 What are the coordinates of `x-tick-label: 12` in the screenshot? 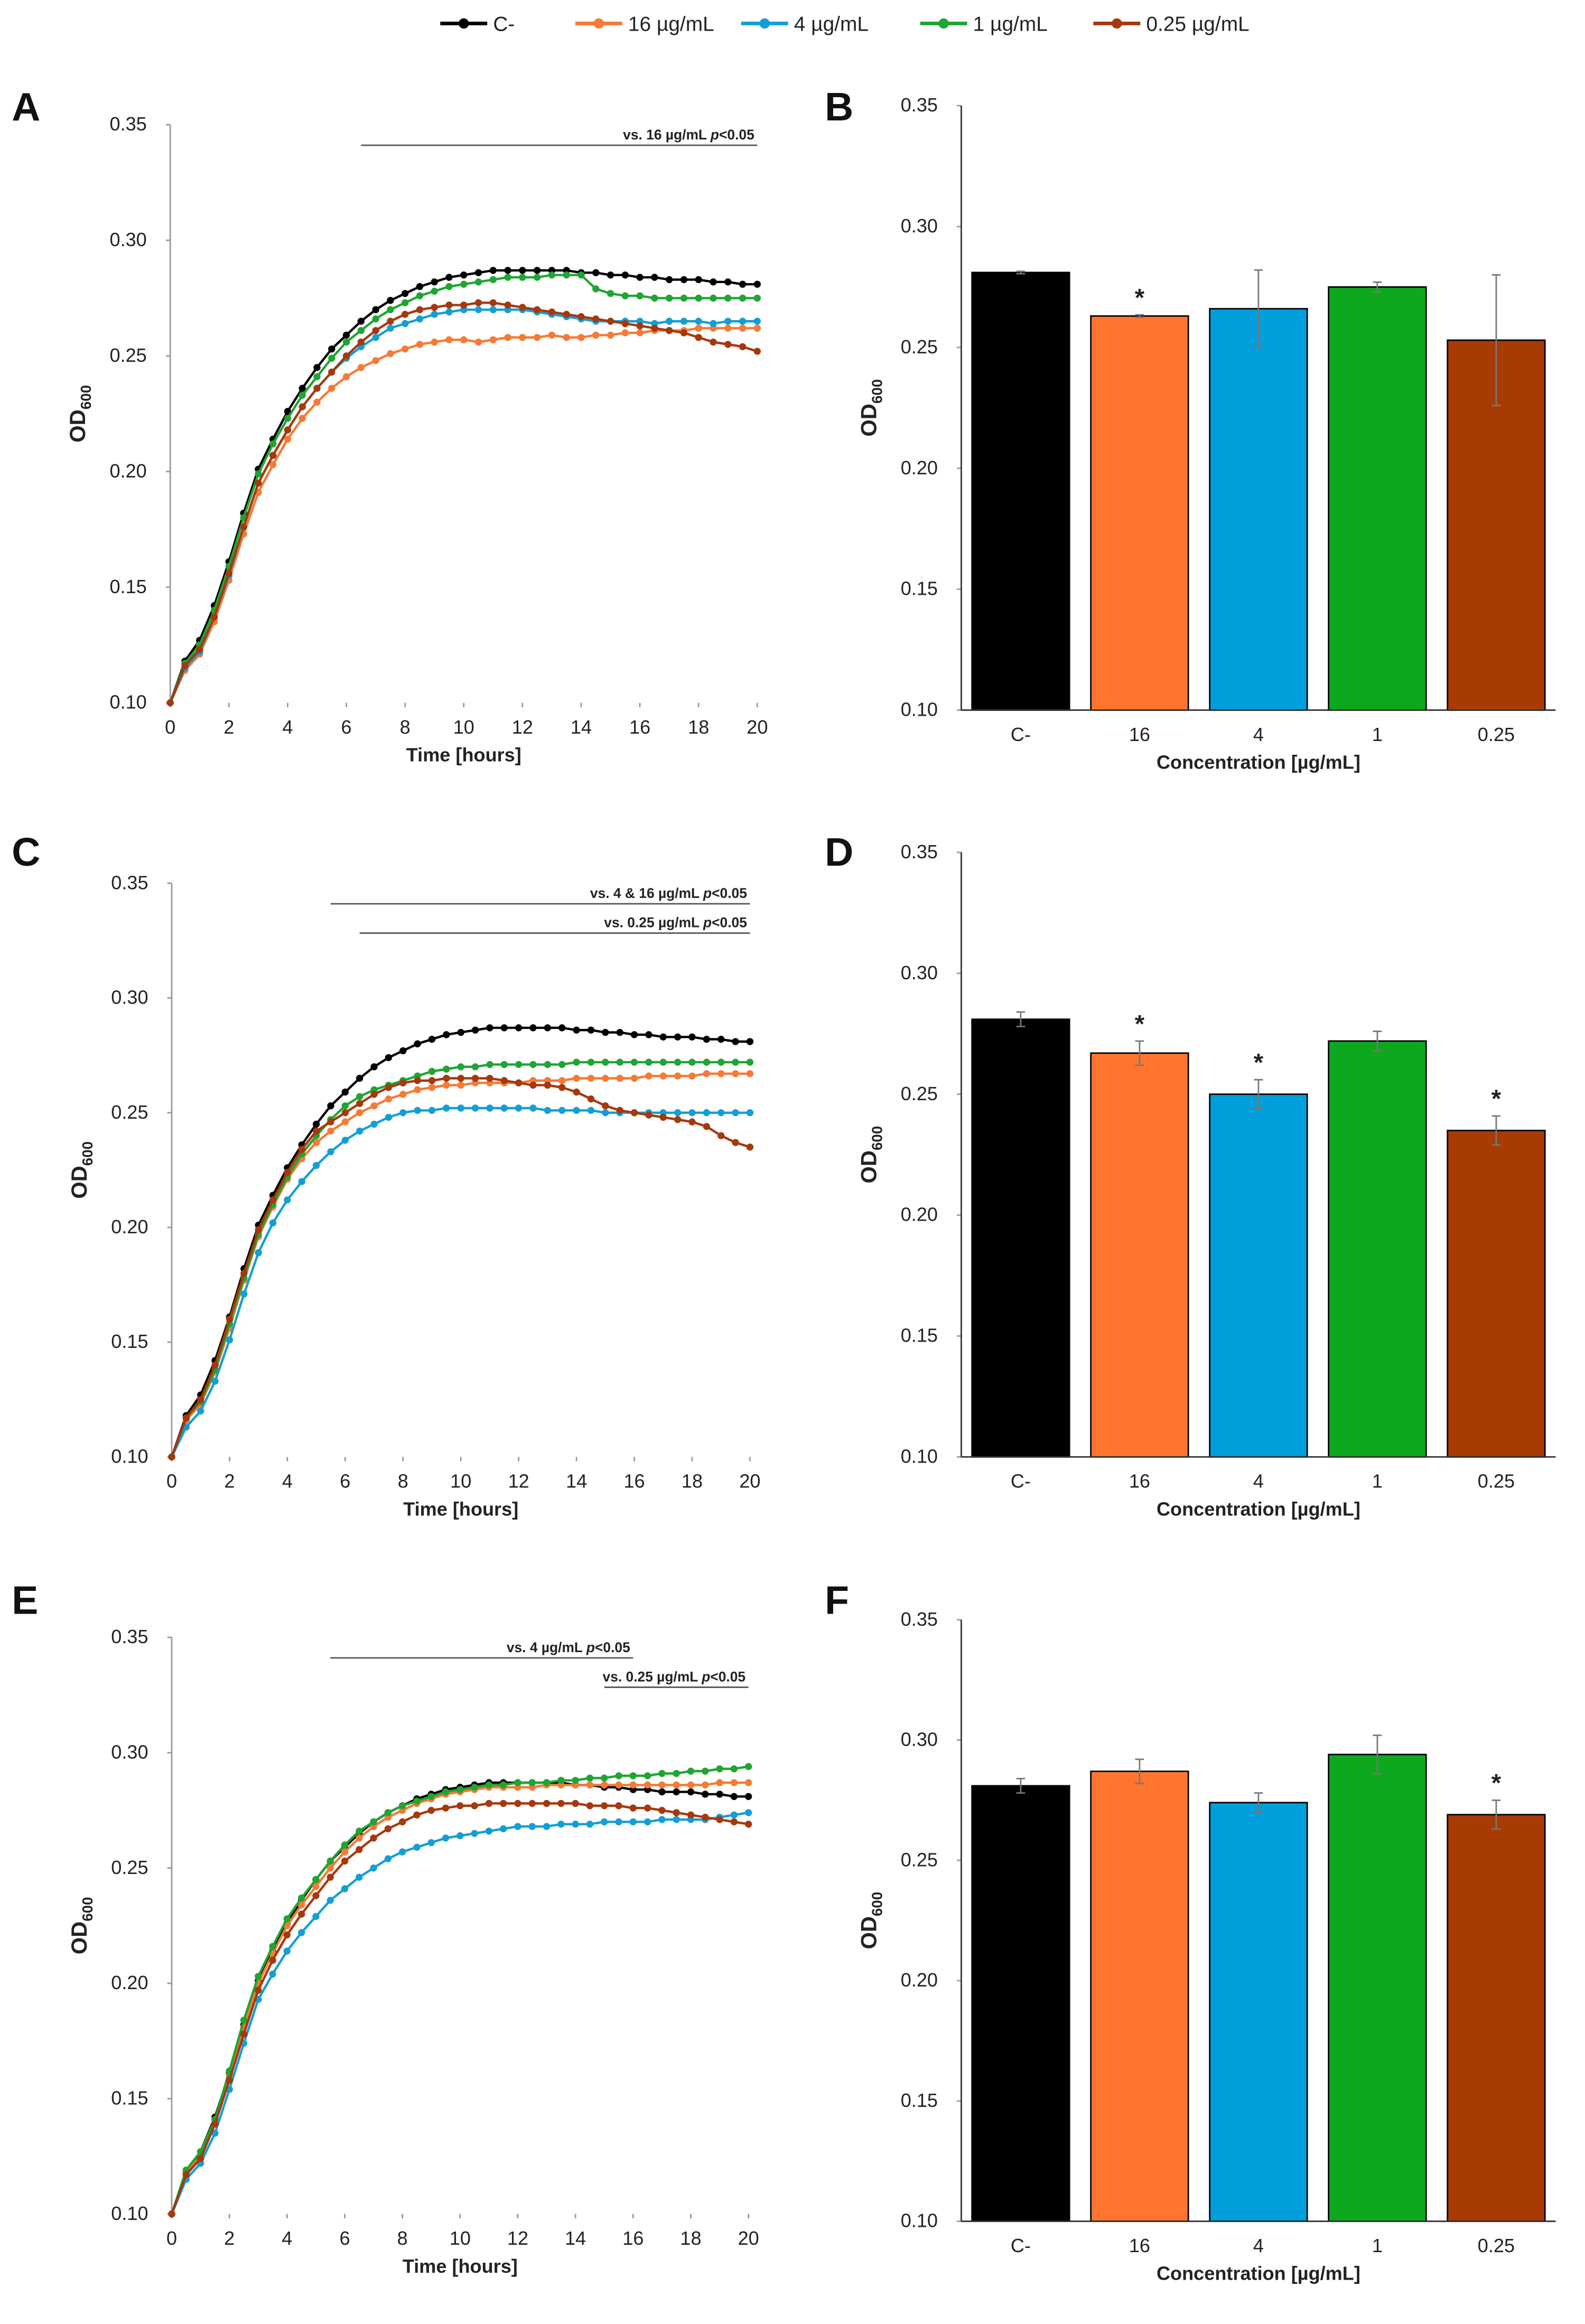 It's located at (522, 727).